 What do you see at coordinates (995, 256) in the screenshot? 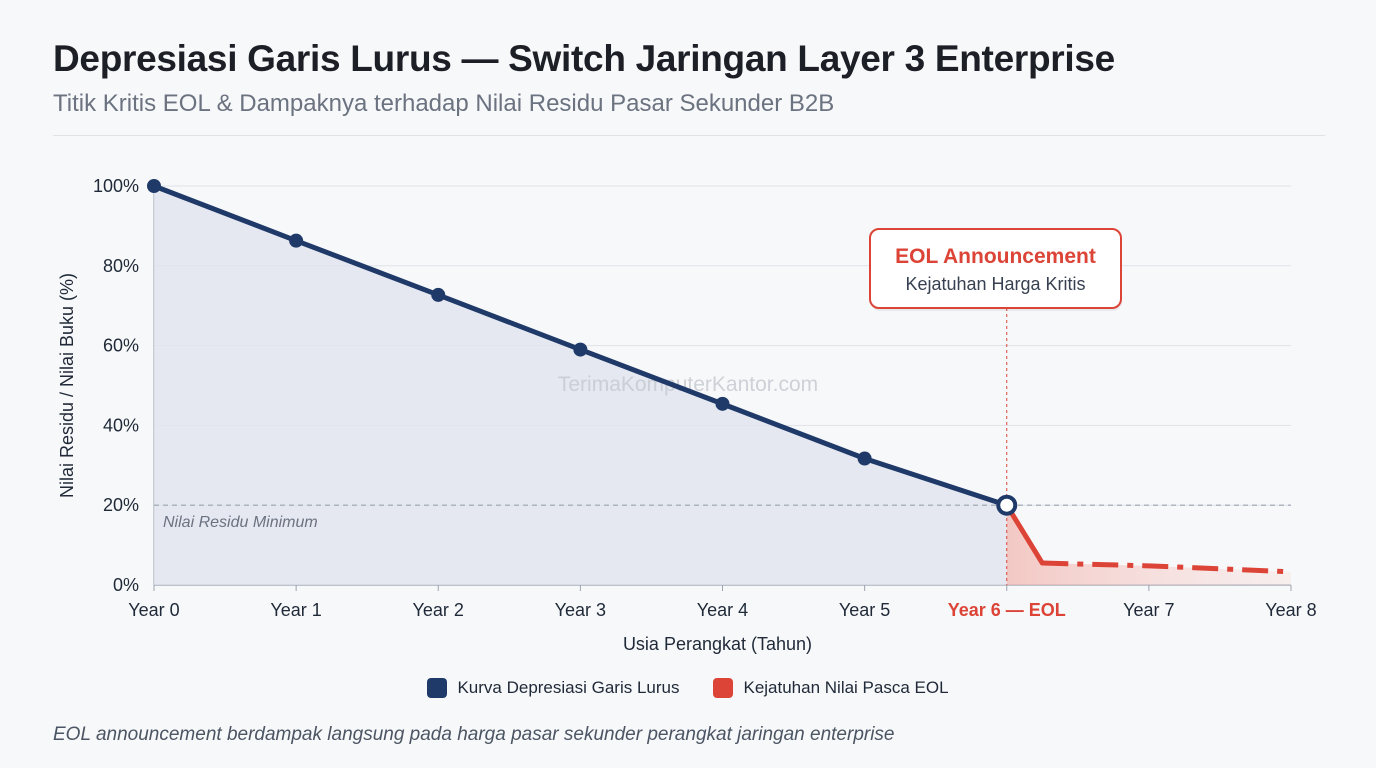
I see `annotation-title: EOL Announcement` at bounding box center [995, 256].